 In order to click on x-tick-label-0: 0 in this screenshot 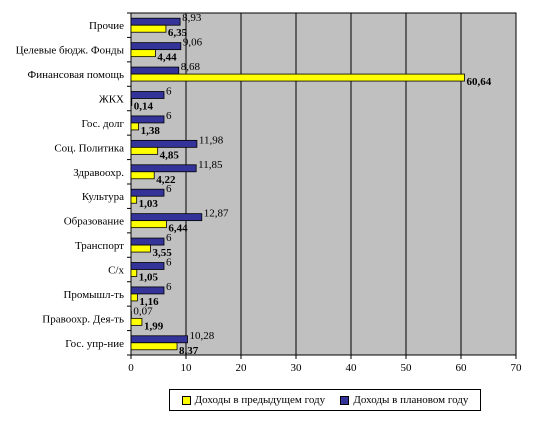, I will do `click(131, 368)`.